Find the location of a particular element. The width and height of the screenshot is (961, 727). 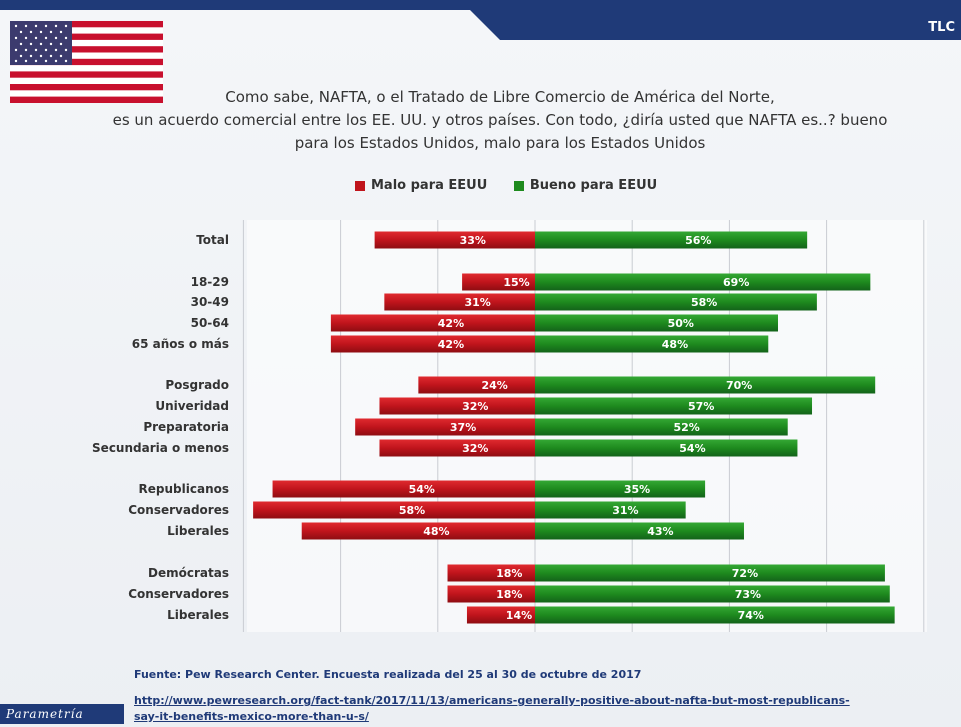

data-label-bad: 14% is located at coordinates (519, 615).